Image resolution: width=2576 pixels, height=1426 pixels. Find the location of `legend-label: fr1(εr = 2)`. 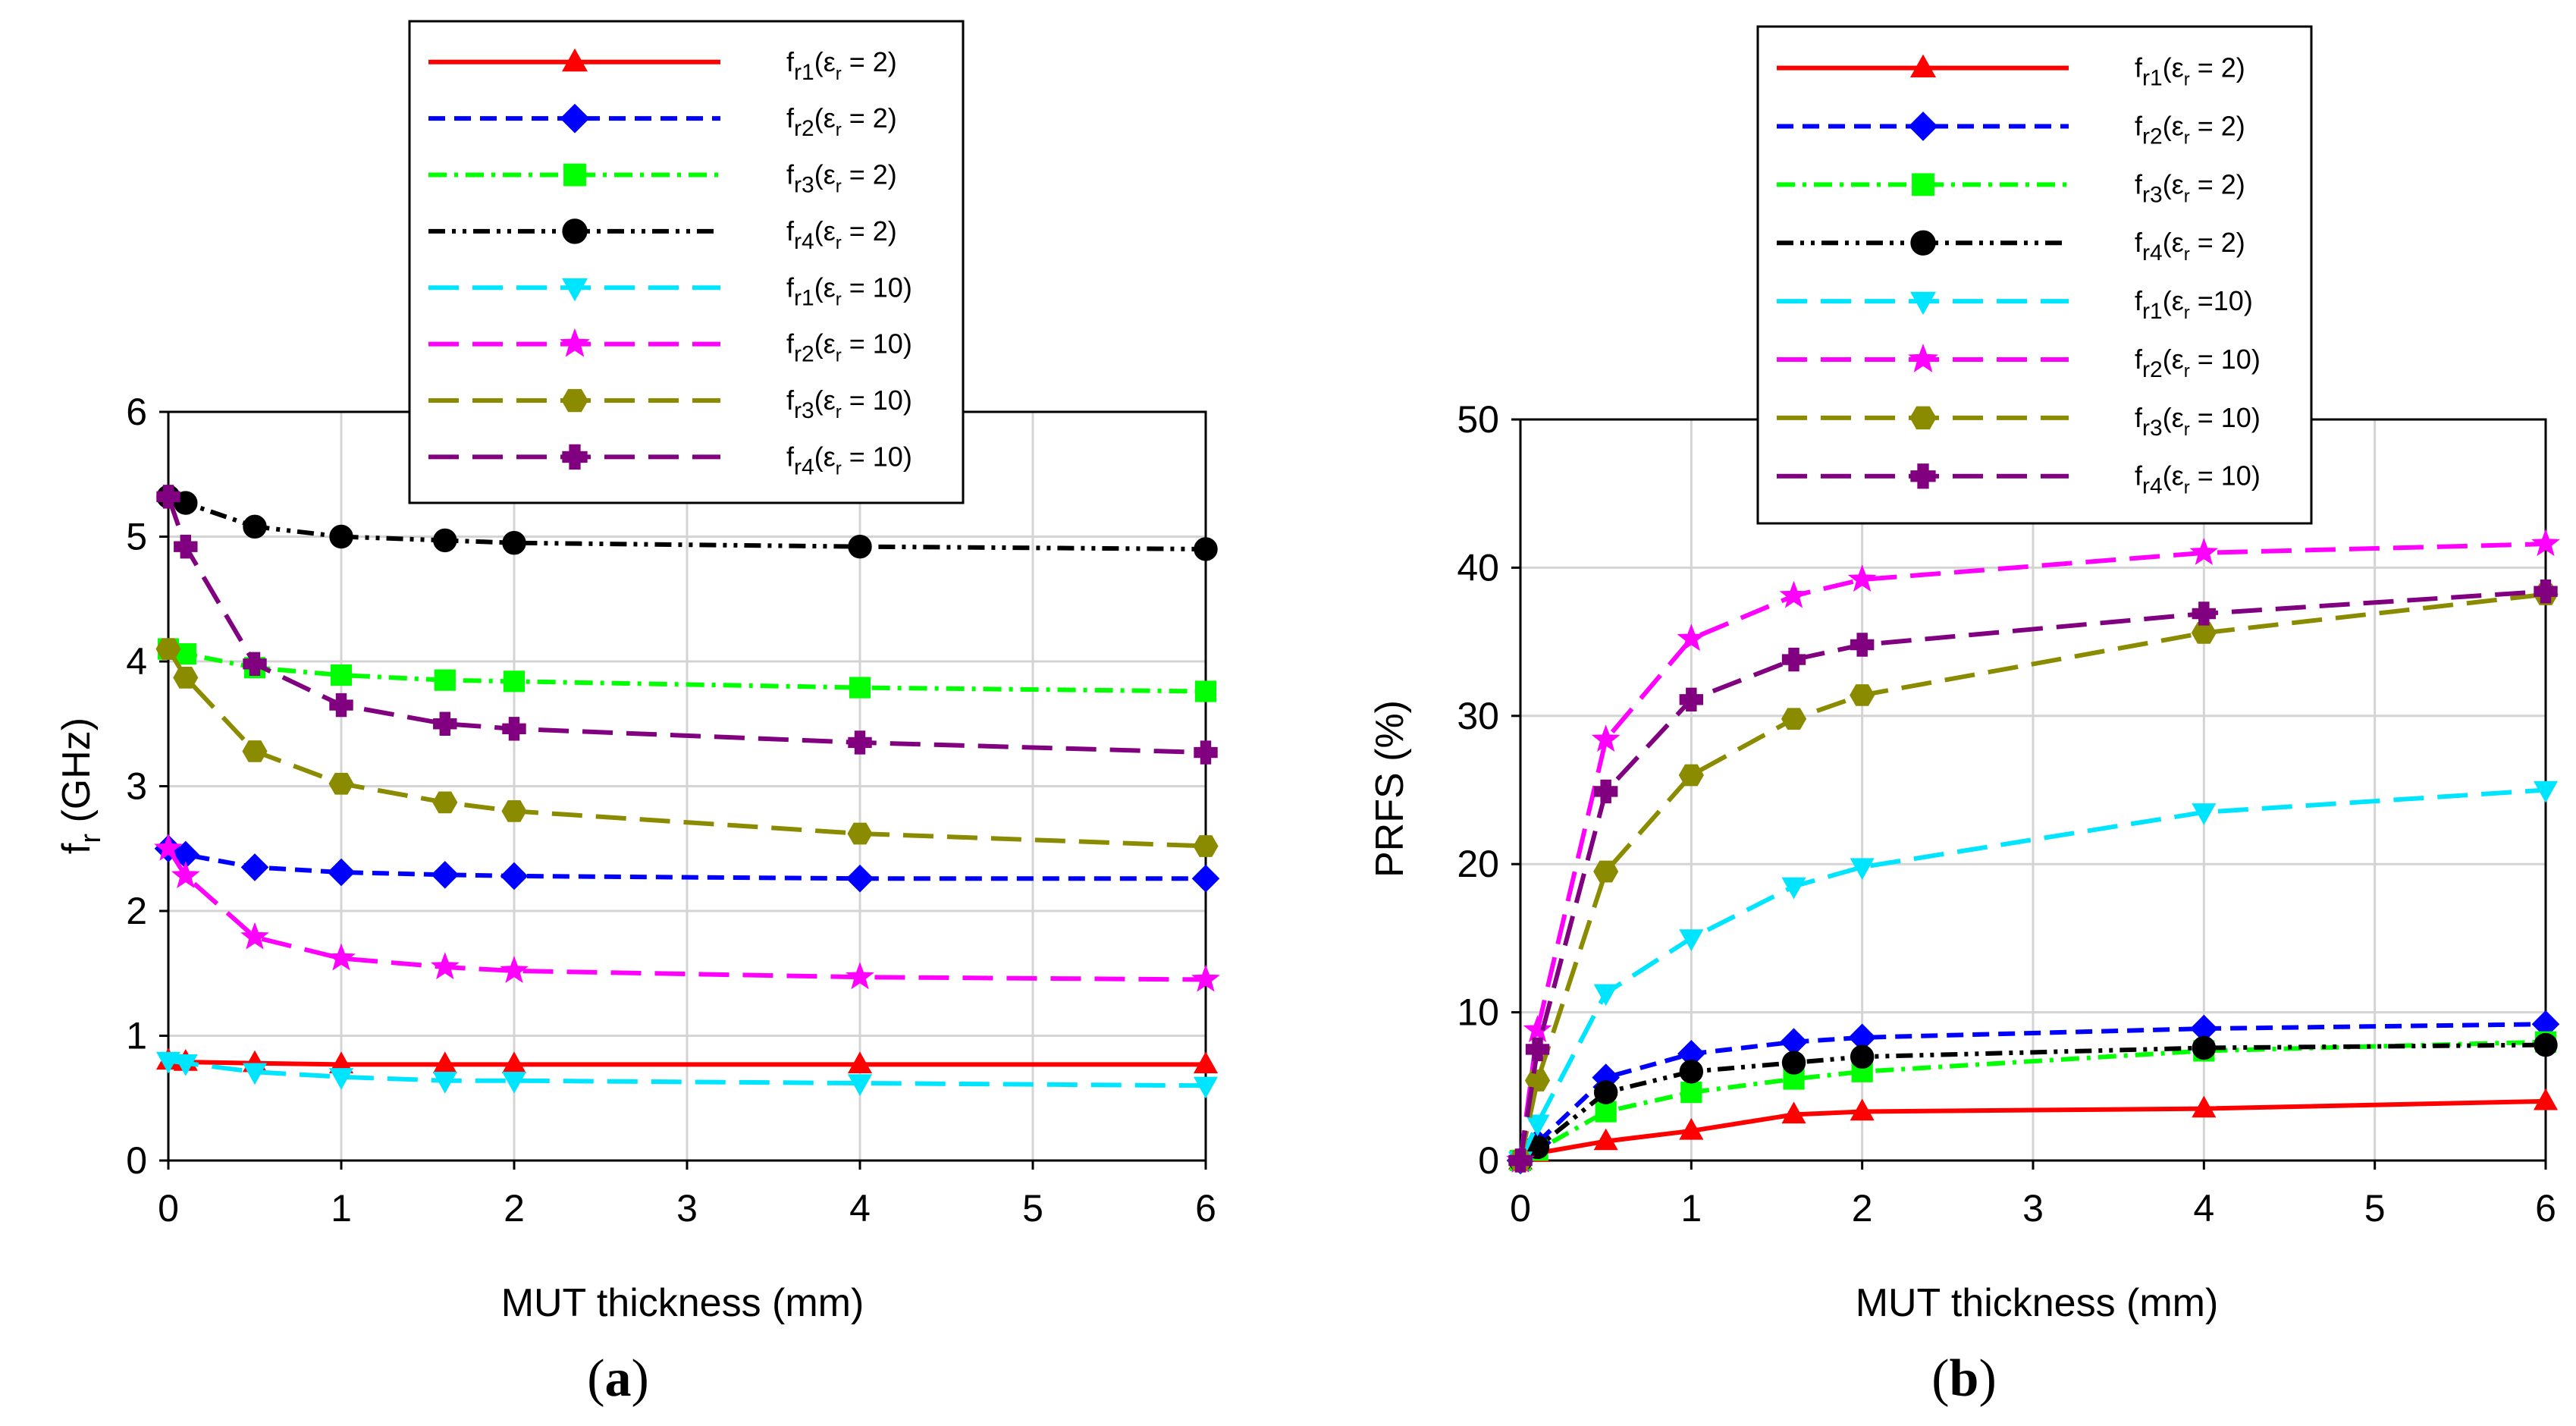

legend-label: fr1(εr = 2) is located at coordinates (2190, 71).